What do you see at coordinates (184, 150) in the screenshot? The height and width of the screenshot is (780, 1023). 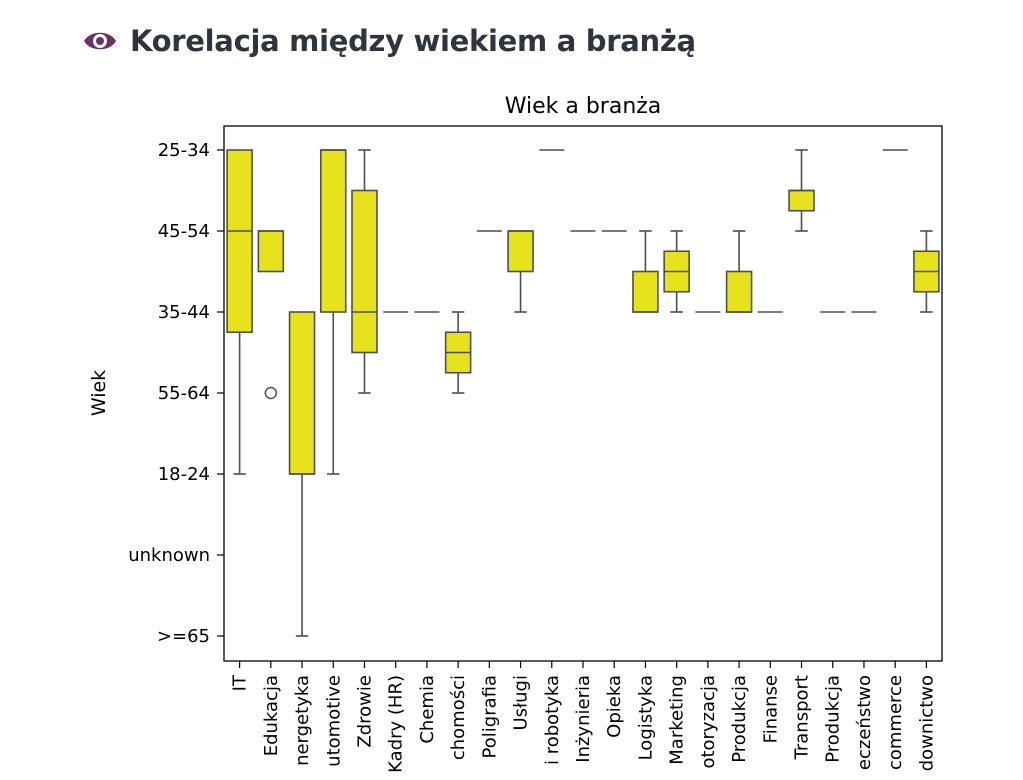 I see `y-tick-label: 25-34` at bounding box center [184, 150].